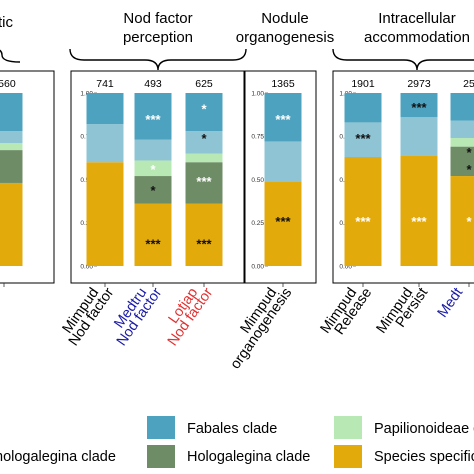 The width and height of the screenshot is (474, 474). What do you see at coordinates (204, 84) in the screenshot?
I see `bar-count-label: 625` at bounding box center [204, 84].